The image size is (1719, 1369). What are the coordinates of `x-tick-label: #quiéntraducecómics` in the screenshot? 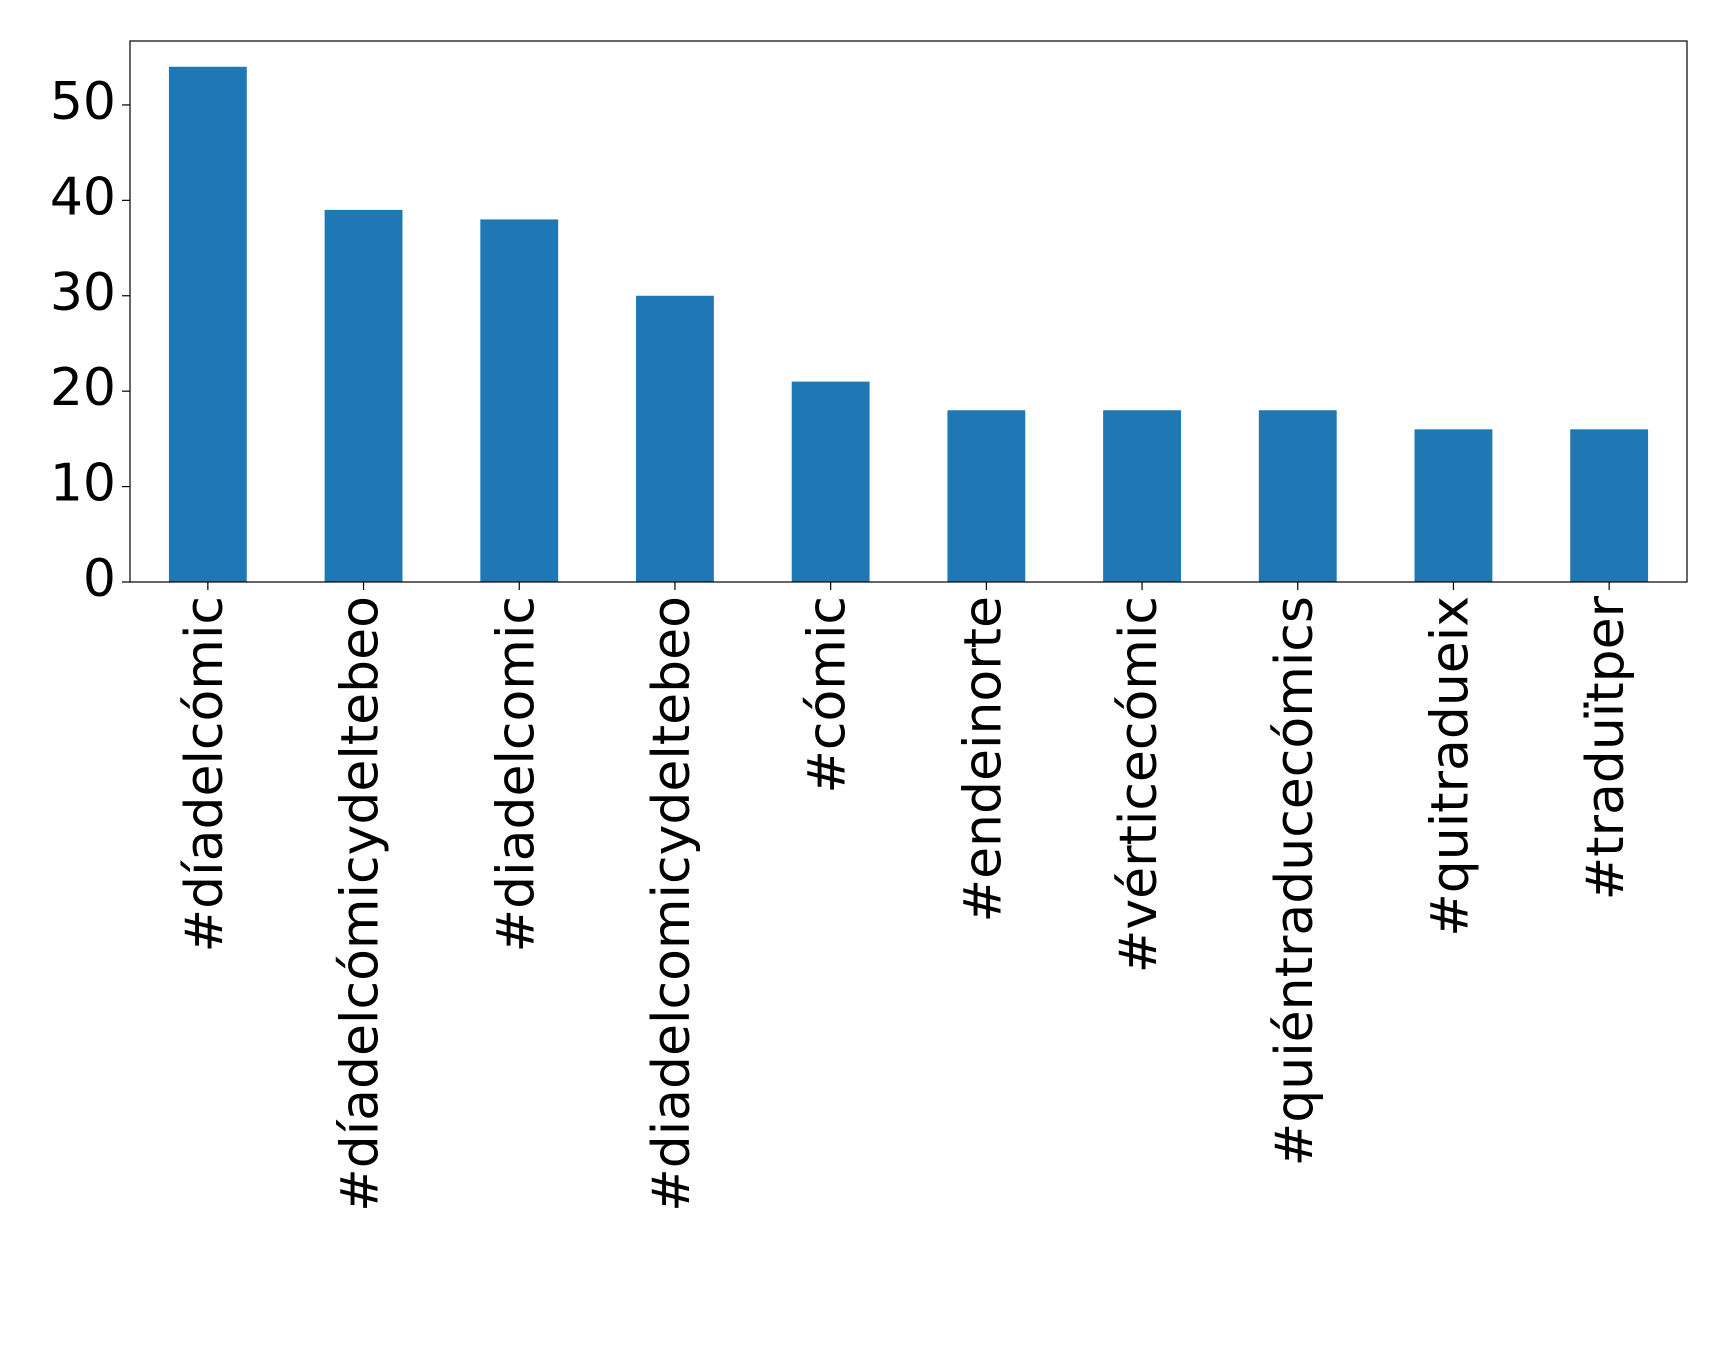 It's located at (1295, 881).